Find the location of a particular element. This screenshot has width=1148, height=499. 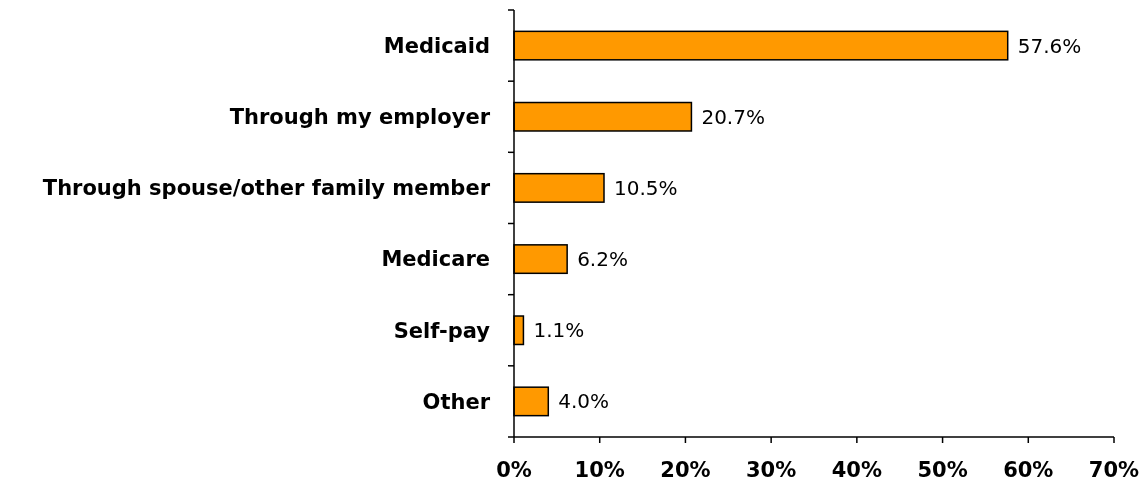

x-tick-label: 30% is located at coordinates (771, 470).